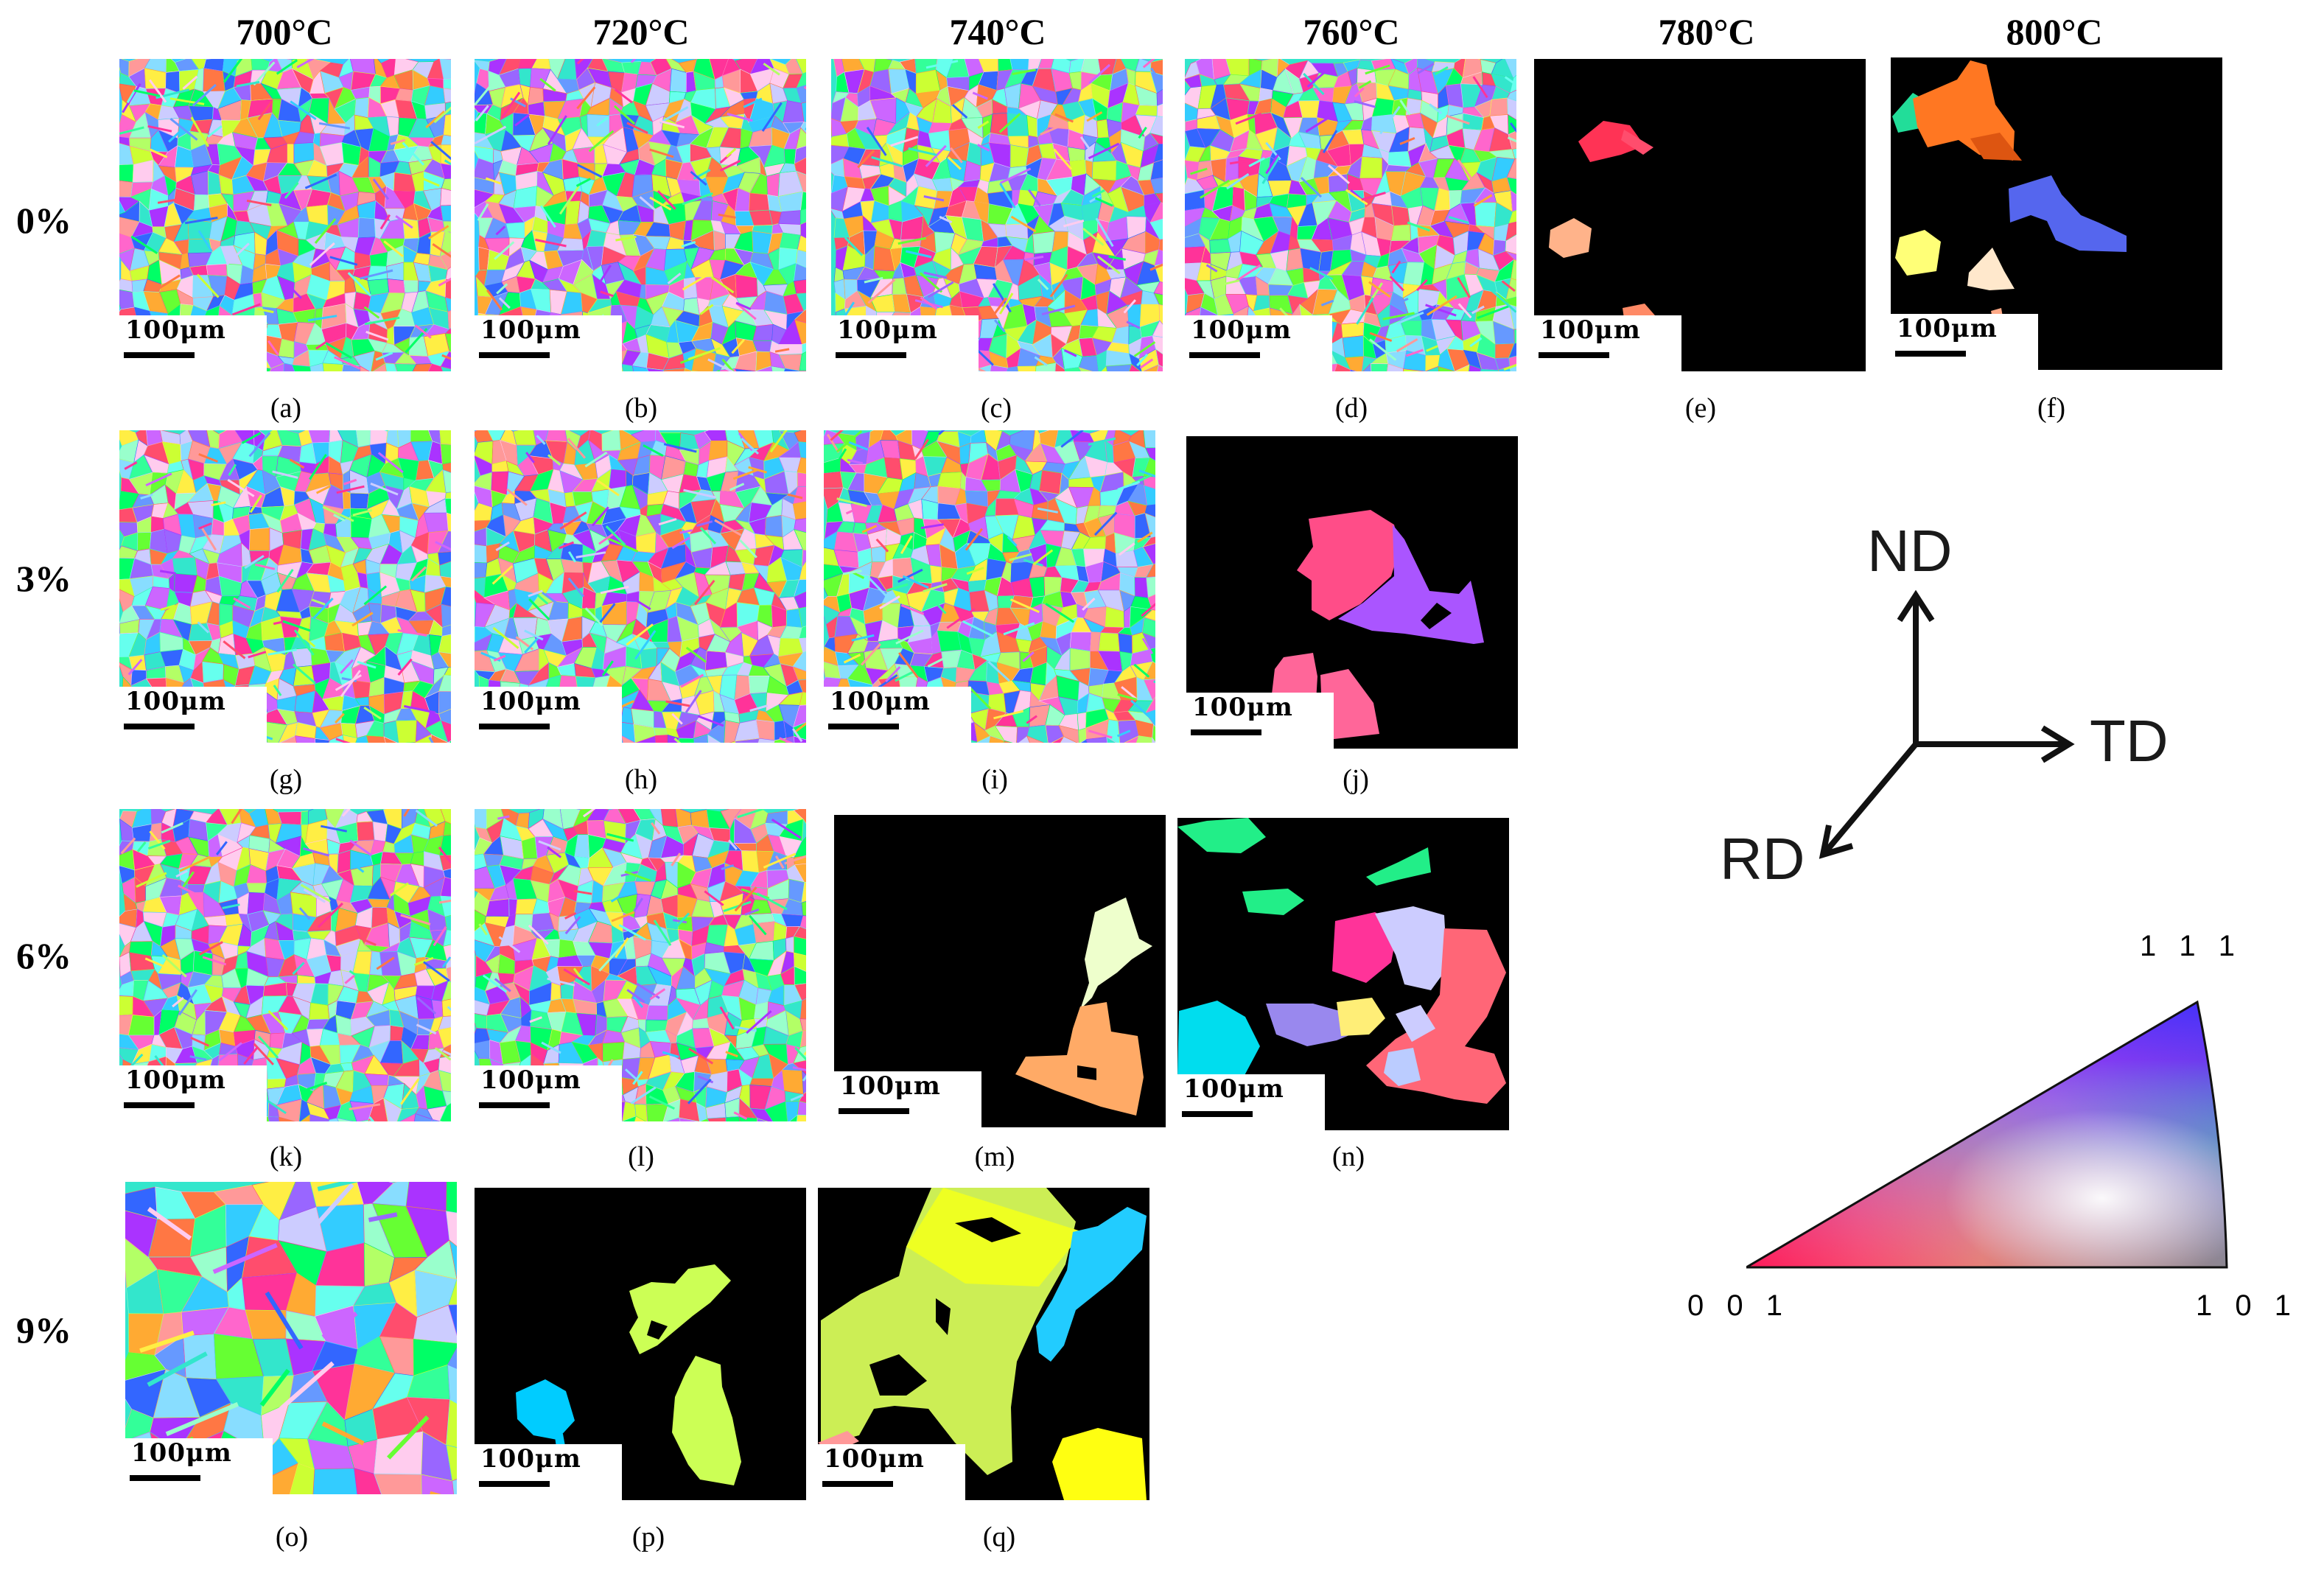 This screenshot has width=2324, height=1579. I want to click on scale-bar-c: 100μm, so click(905, 343).